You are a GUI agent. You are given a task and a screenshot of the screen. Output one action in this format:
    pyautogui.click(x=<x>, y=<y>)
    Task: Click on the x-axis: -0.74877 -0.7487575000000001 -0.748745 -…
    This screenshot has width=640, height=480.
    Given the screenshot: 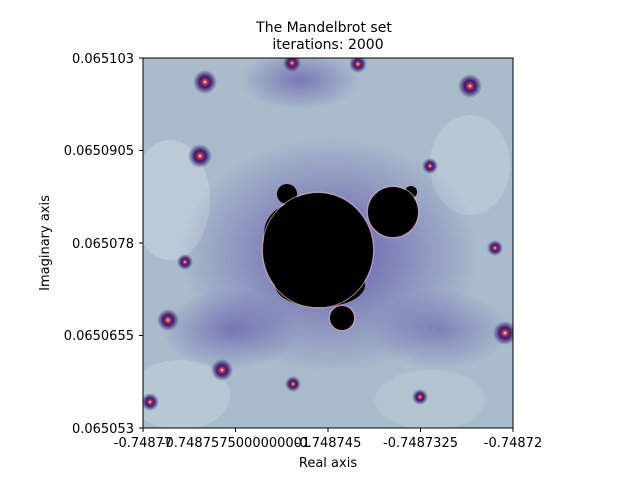 What is the action you would take?
    pyautogui.click(x=328, y=439)
    